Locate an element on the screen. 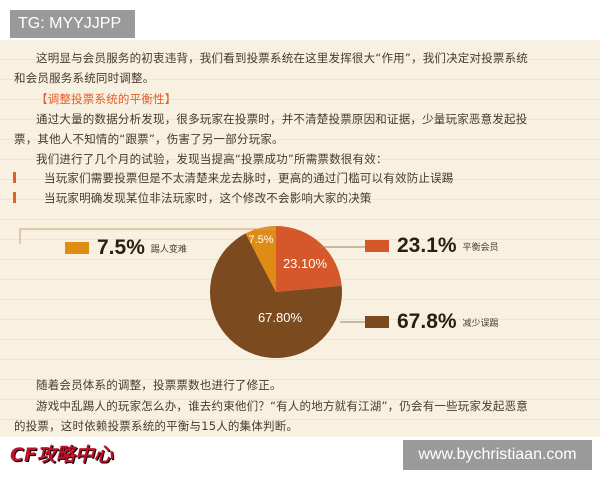 The height and width of the screenshot is (480, 600). paragraph-2-line-2: 票，其他人不知情的“跟票”，伤害了另一部分玩家。 is located at coordinates (149, 139).